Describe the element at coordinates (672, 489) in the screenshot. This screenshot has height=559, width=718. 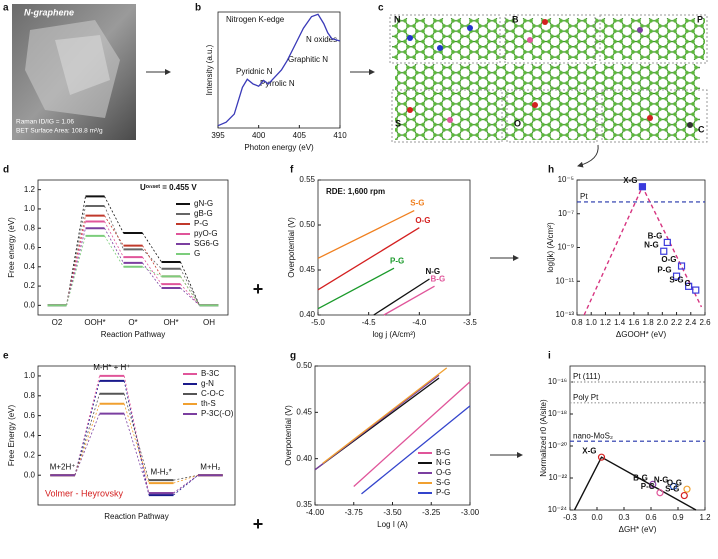
I see `point-label: S-G` at that location.